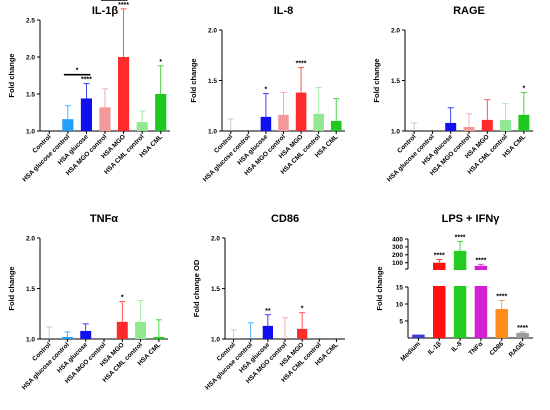 Image resolution: width=550 pixels, height=410 pixels. I want to click on y-tick-label: 10, so click(400, 304).